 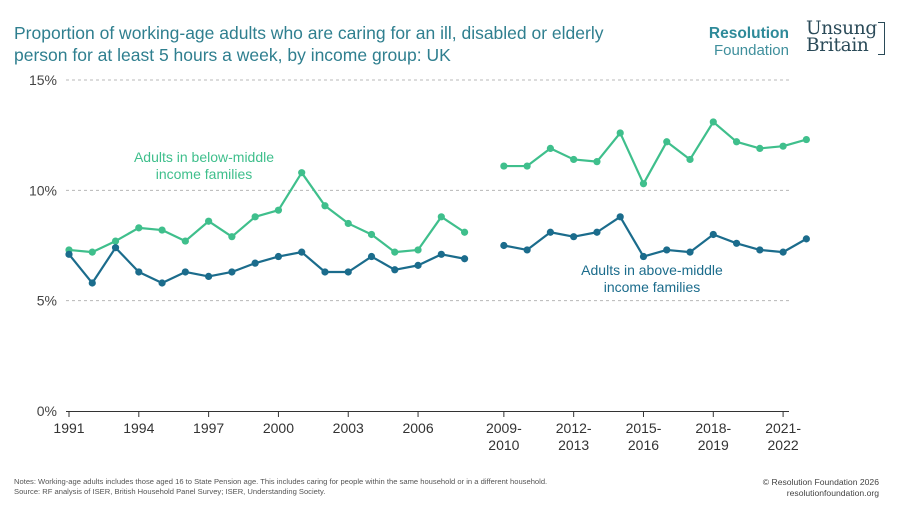 I want to click on logo-bracket-mark, so click(x=881, y=38).